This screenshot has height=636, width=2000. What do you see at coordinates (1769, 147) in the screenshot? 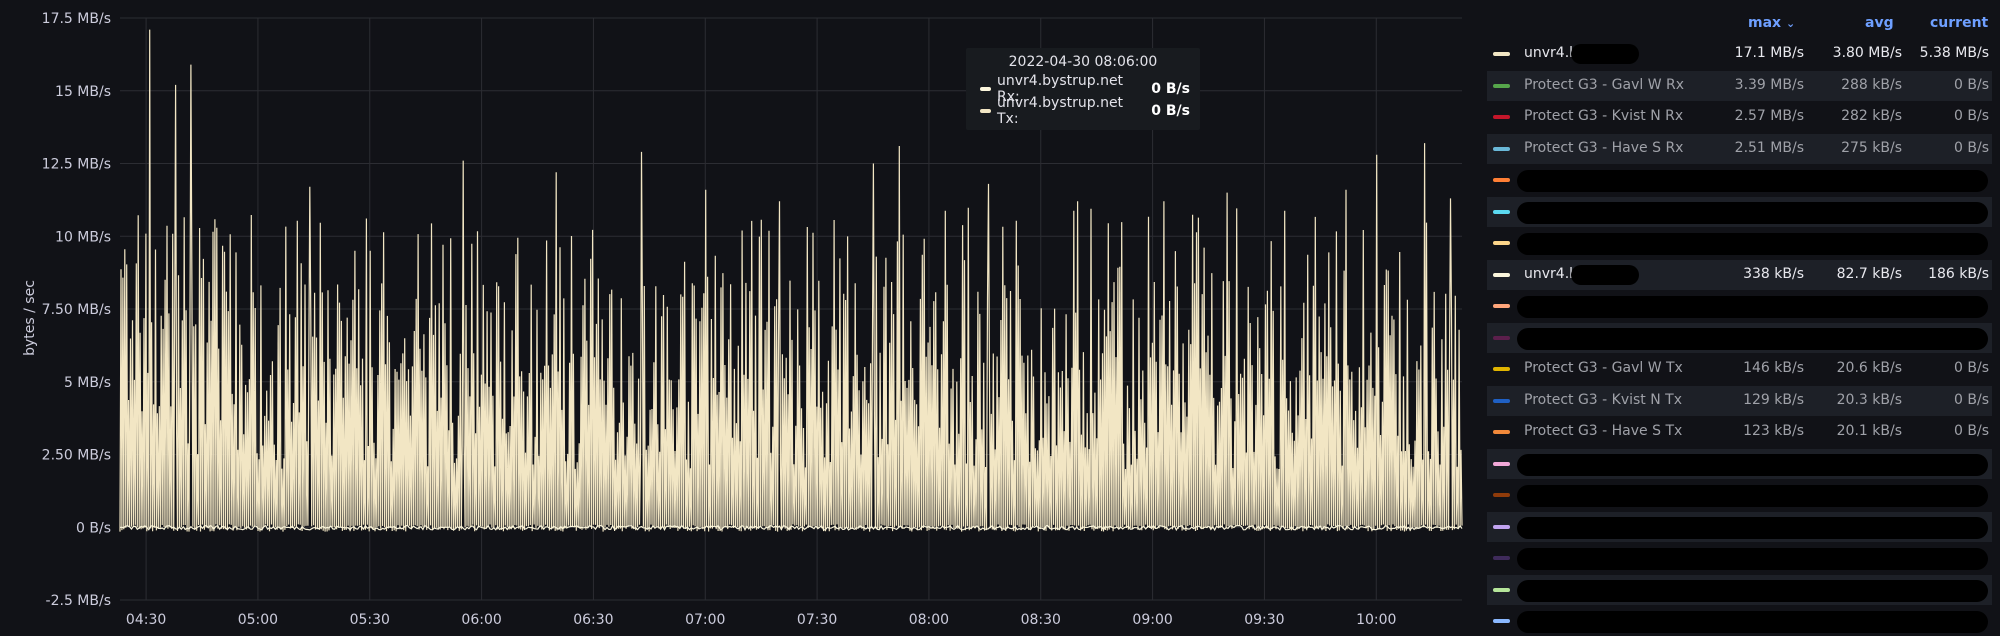
I see `legend-max-value: 2.51 MB/s` at bounding box center [1769, 147].